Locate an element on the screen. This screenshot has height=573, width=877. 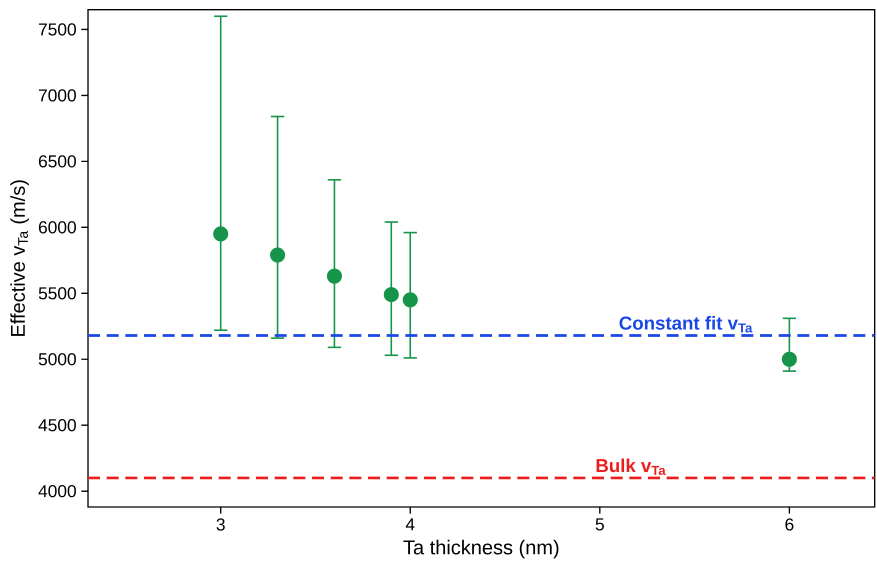
ref-line-label: Constant fit v$_{Ta}$ is located at coordinates (686, 324).